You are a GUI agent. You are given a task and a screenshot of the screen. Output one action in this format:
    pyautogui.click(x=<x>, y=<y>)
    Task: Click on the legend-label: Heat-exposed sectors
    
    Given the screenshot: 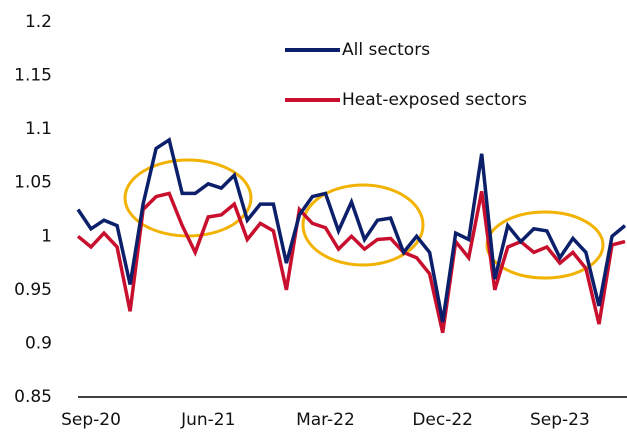 What is the action you would take?
    pyautogui.click(x=434, y=100)
    